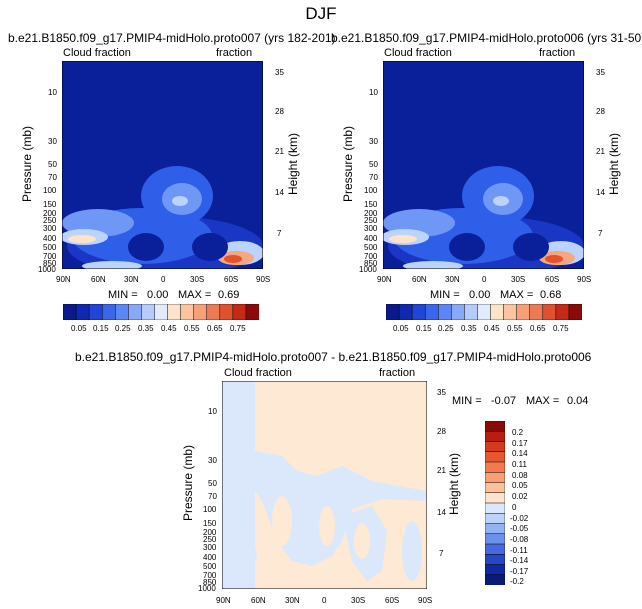 The image size is (642, 609). What do you see at coordinates (557, 53) in the screenshot?
I see `panel2-right-label: fraction` at bounding box center [557, 53].